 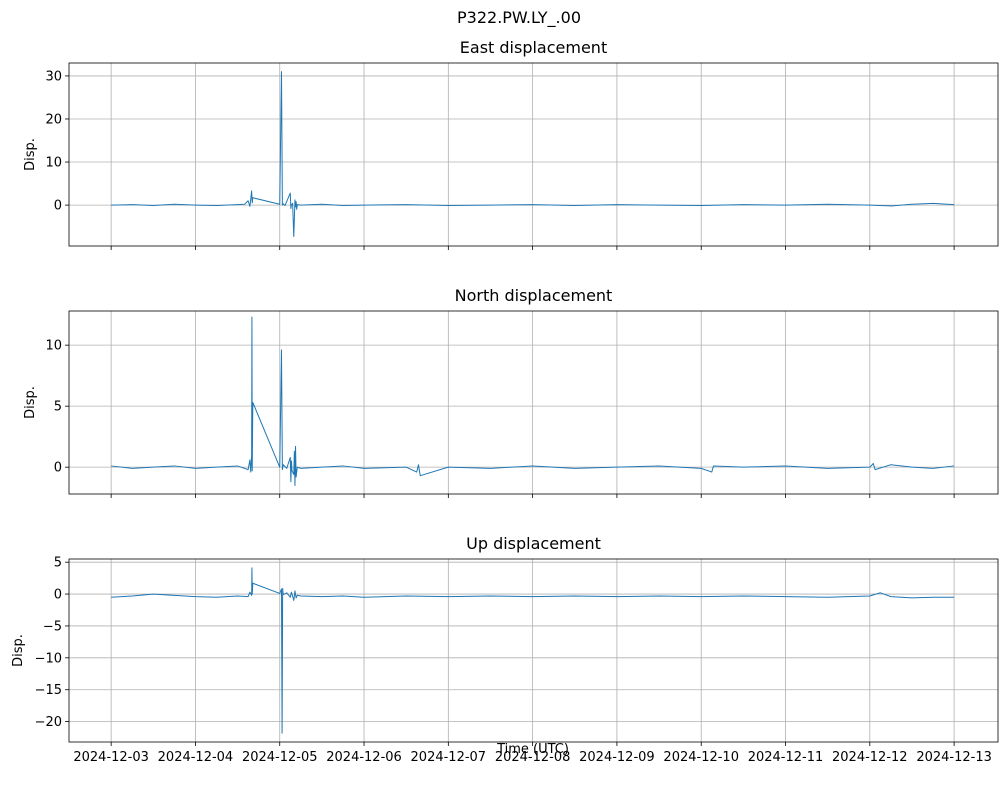 What do you see at coordinates (48, 690) in the screenshot?
I see `y-tick-label: −15` at bounding box center [48, 690].